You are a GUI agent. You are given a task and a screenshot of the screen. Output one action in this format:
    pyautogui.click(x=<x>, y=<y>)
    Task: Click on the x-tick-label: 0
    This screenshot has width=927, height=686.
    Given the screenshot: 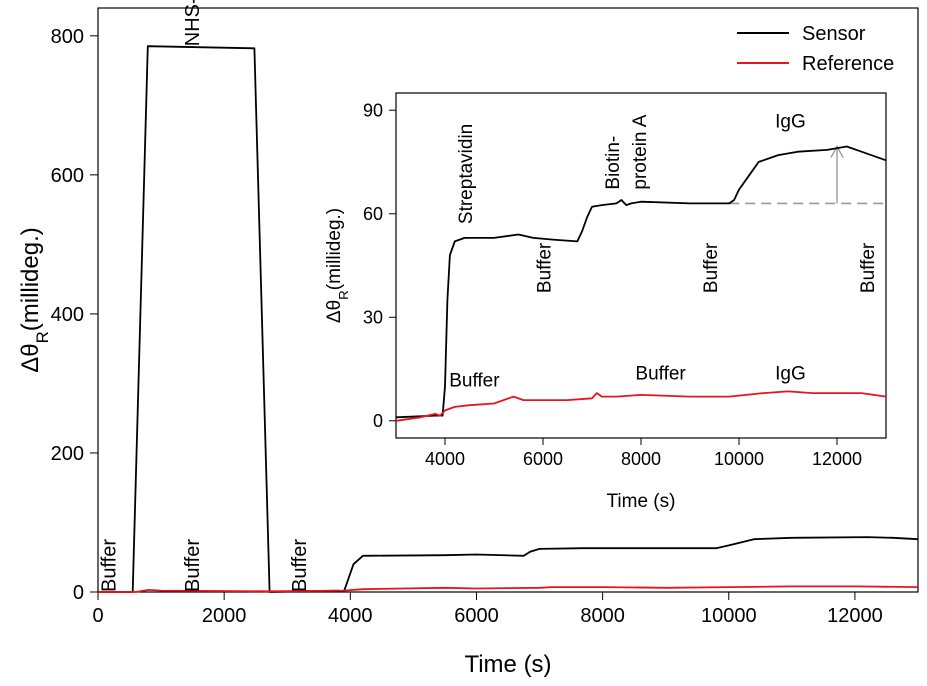 What is the action you would take?
    pyautogui.click(x=97, y=616)
    